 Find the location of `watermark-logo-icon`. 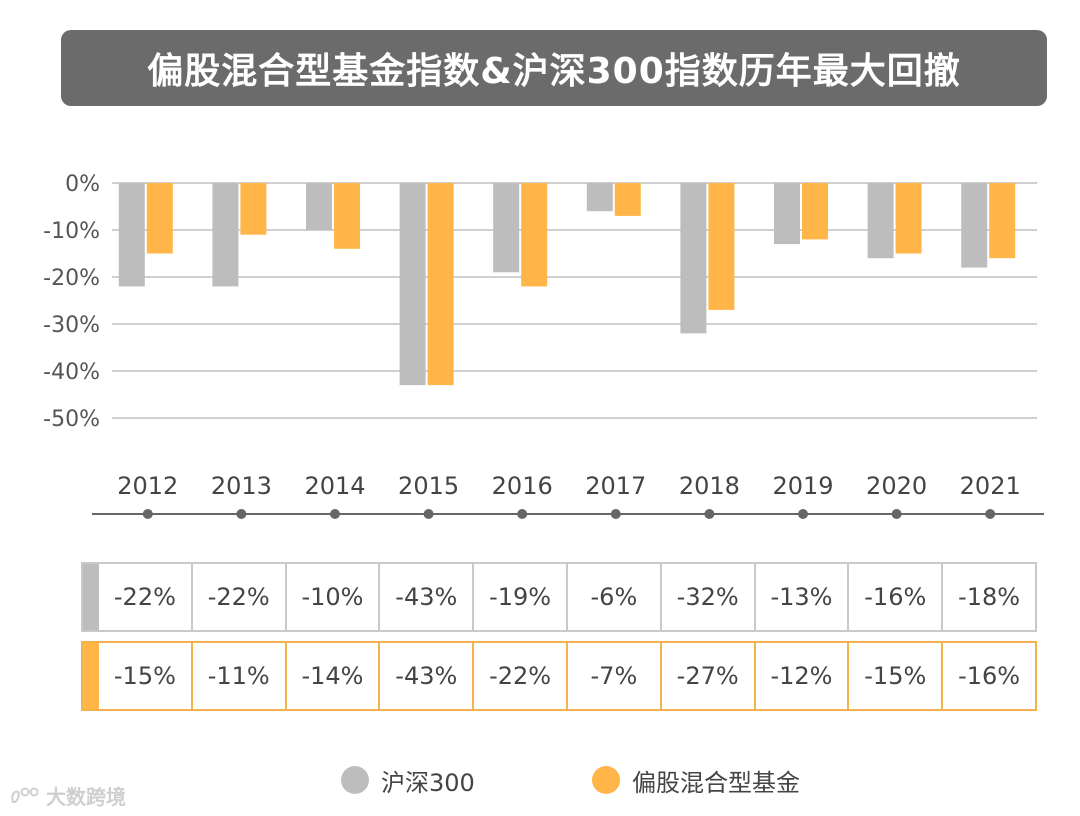

watermark-logo-icon is located at coordinates (25, 795).